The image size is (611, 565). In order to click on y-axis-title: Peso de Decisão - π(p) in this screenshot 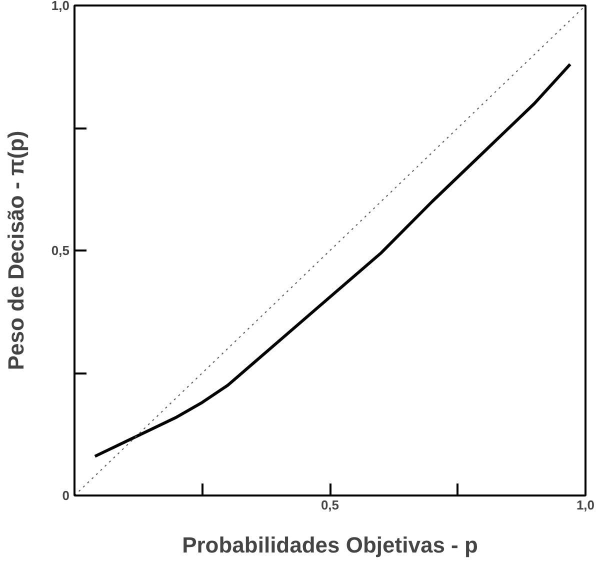, I will do `click(15, 250)`.